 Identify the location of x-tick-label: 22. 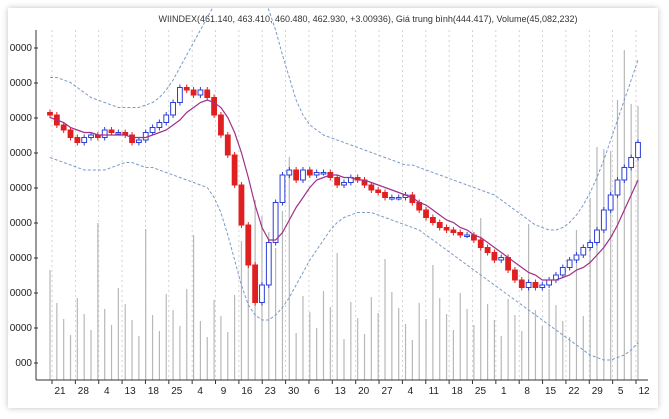
(574, 391).